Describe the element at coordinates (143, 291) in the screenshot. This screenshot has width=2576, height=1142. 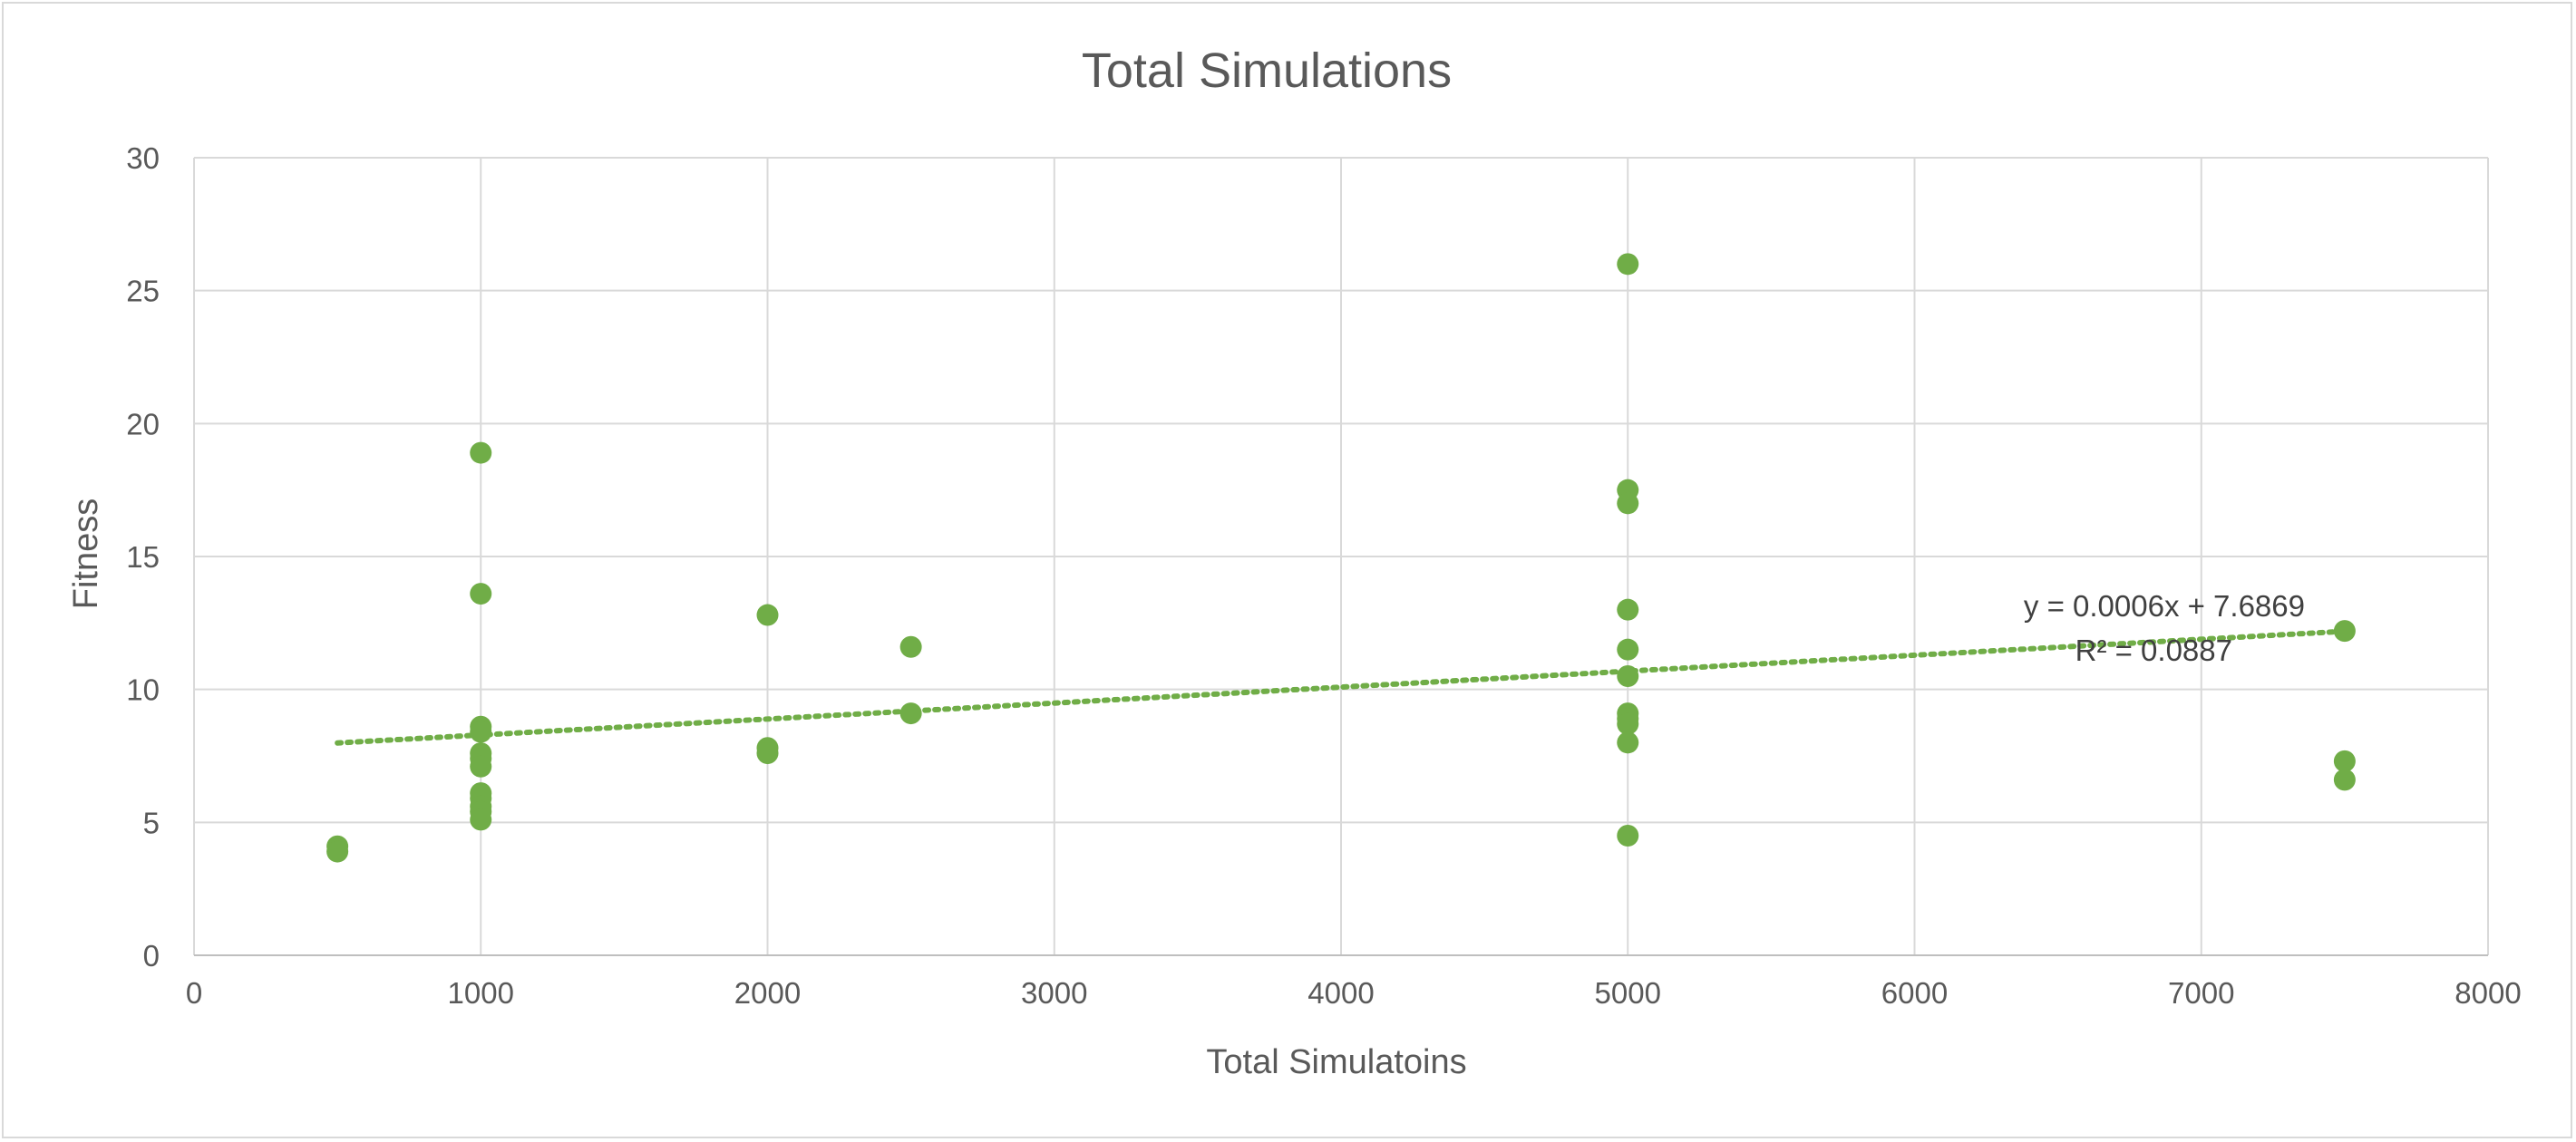
I see `y-tick-label: 25` at that location.